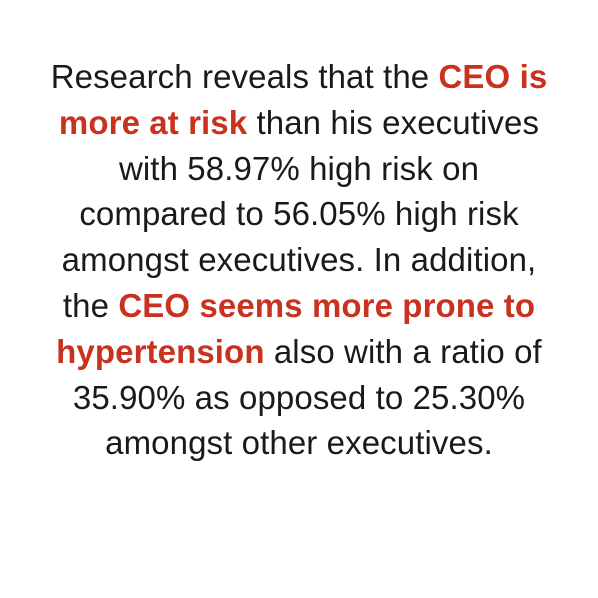 The height and width of the screenshot is (598, 598). What do you see at coordinates (403, 351) in the screenshot?
I see `text-also-with-ratio: also with a ratio of` at bounding box center [403, 351].